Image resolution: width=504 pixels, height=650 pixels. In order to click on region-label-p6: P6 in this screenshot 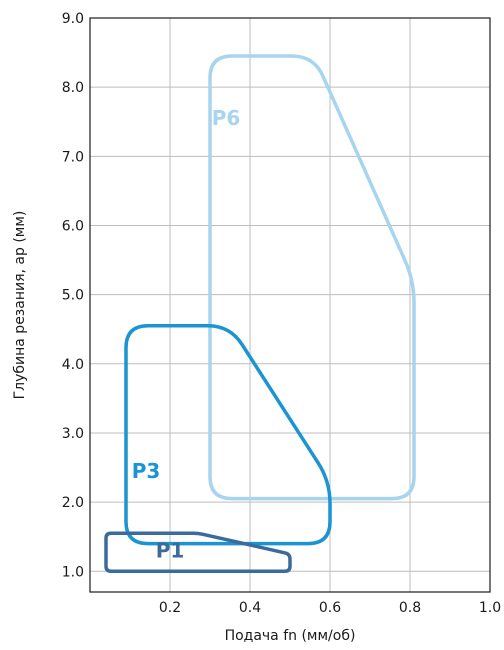, I will do `click(226, 118)`.